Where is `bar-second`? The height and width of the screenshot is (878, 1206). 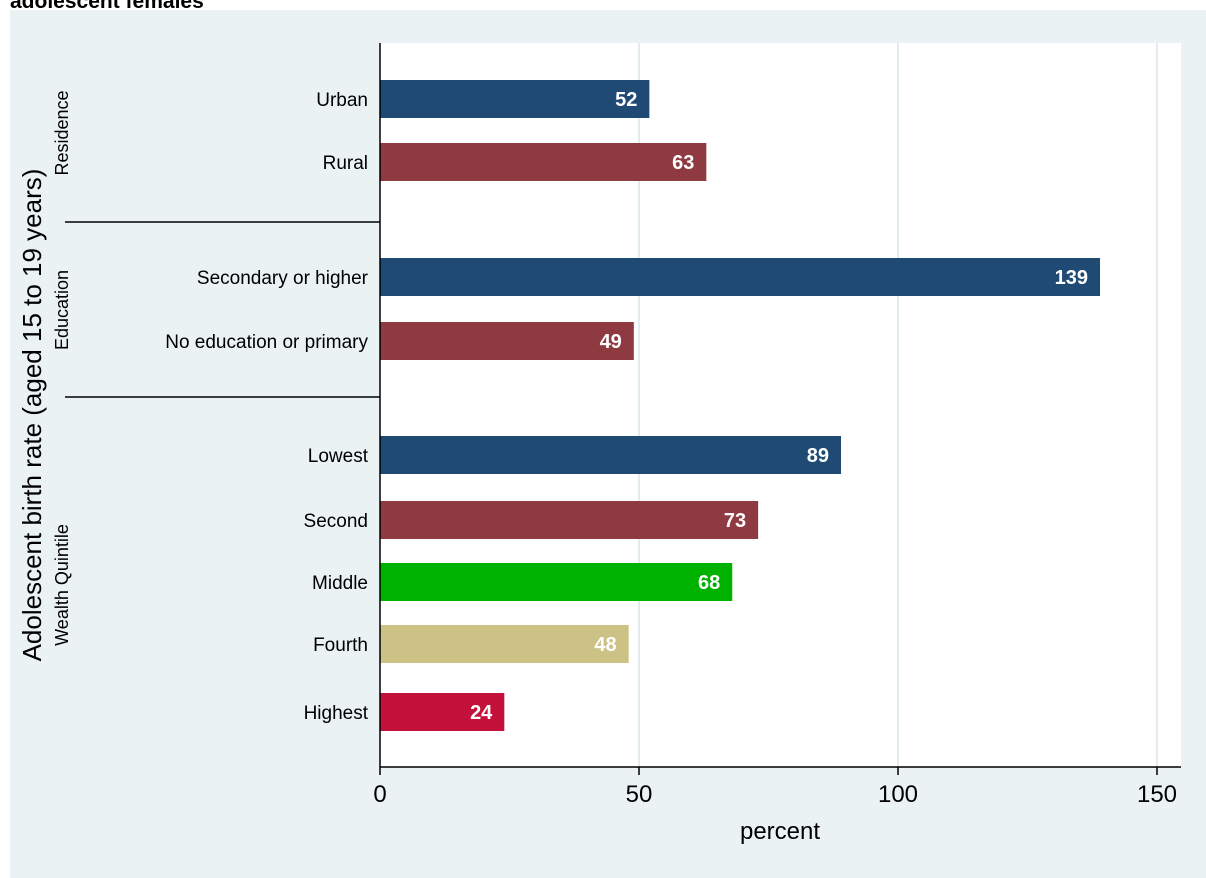
bar-second is located at coordinates (569, 520).